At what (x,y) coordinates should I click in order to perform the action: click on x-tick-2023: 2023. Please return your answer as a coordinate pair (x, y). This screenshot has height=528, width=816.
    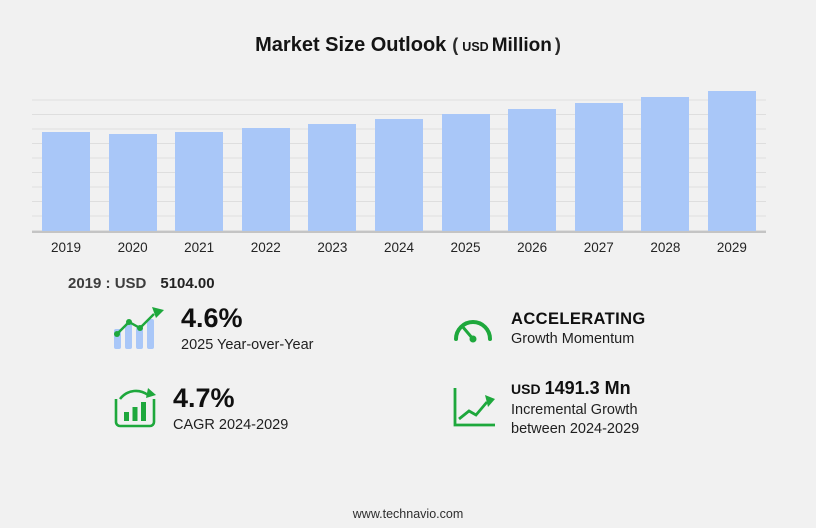
    Looking at the image, I should click on (332, 247).